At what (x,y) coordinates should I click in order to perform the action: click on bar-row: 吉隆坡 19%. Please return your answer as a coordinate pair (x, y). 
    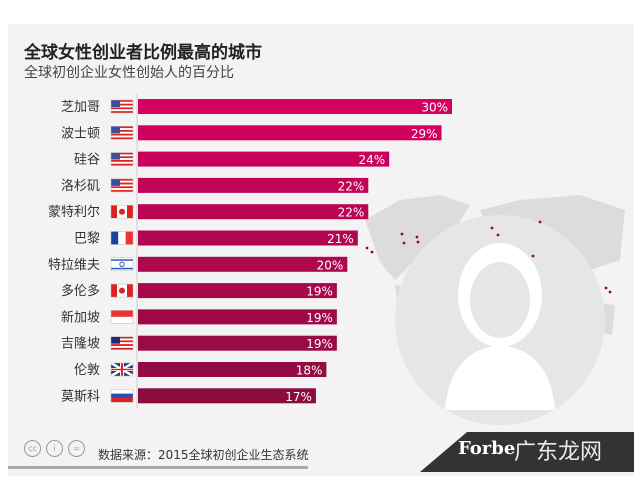
    Looking at the image, I should click on (199, 343).